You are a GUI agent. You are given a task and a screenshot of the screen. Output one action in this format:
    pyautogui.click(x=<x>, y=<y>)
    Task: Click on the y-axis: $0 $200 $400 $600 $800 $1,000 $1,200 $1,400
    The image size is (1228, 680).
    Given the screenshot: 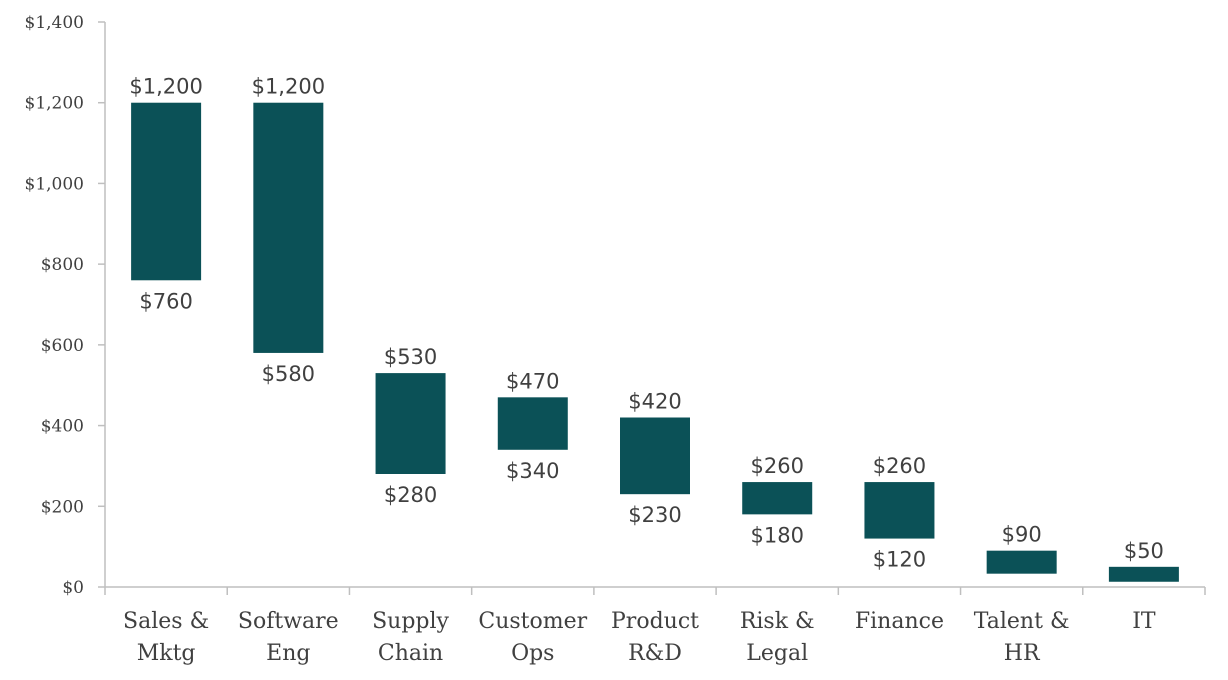 What is the action you would take?
    pyautogui.click(x=65, y=305)
    